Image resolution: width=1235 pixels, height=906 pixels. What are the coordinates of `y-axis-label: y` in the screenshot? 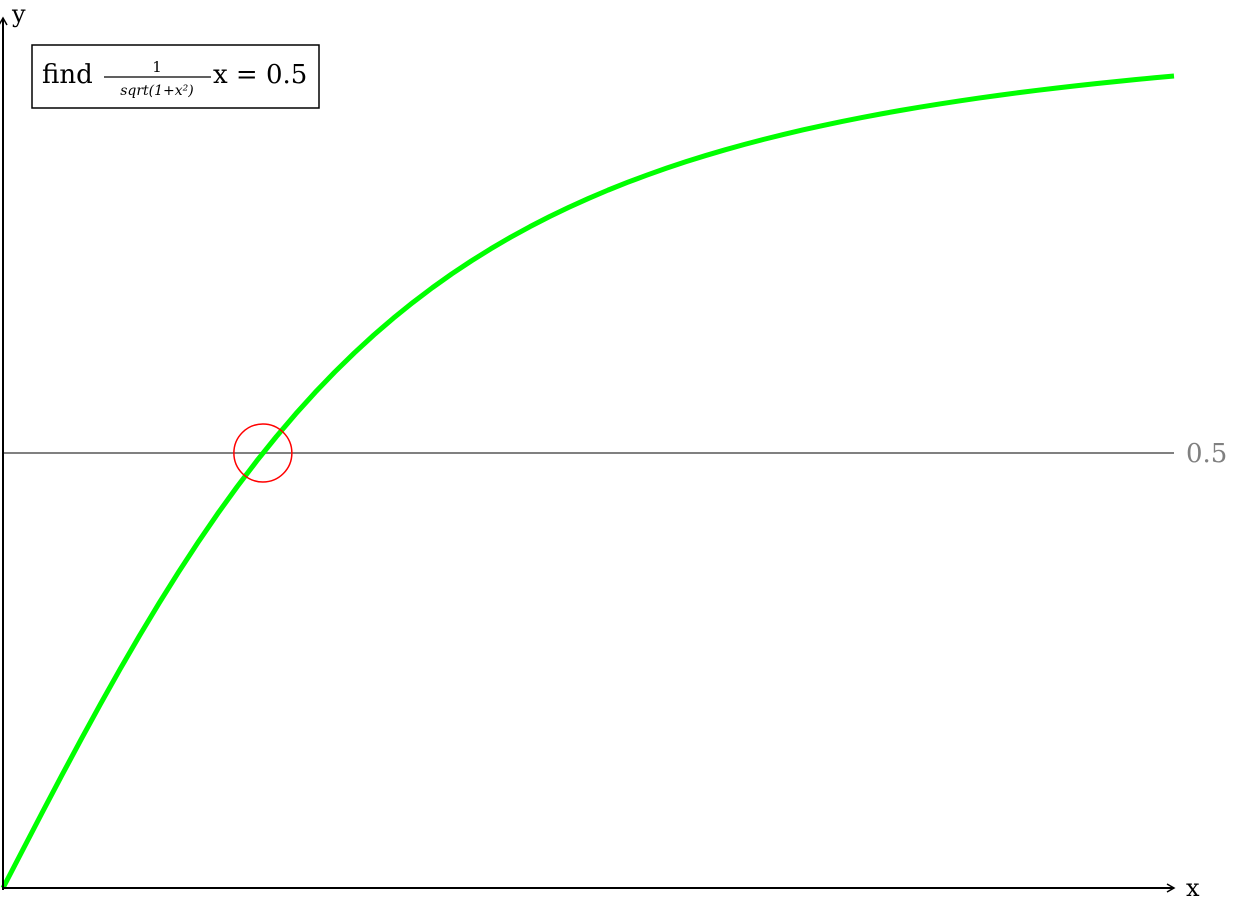 It's located at (18, 14).